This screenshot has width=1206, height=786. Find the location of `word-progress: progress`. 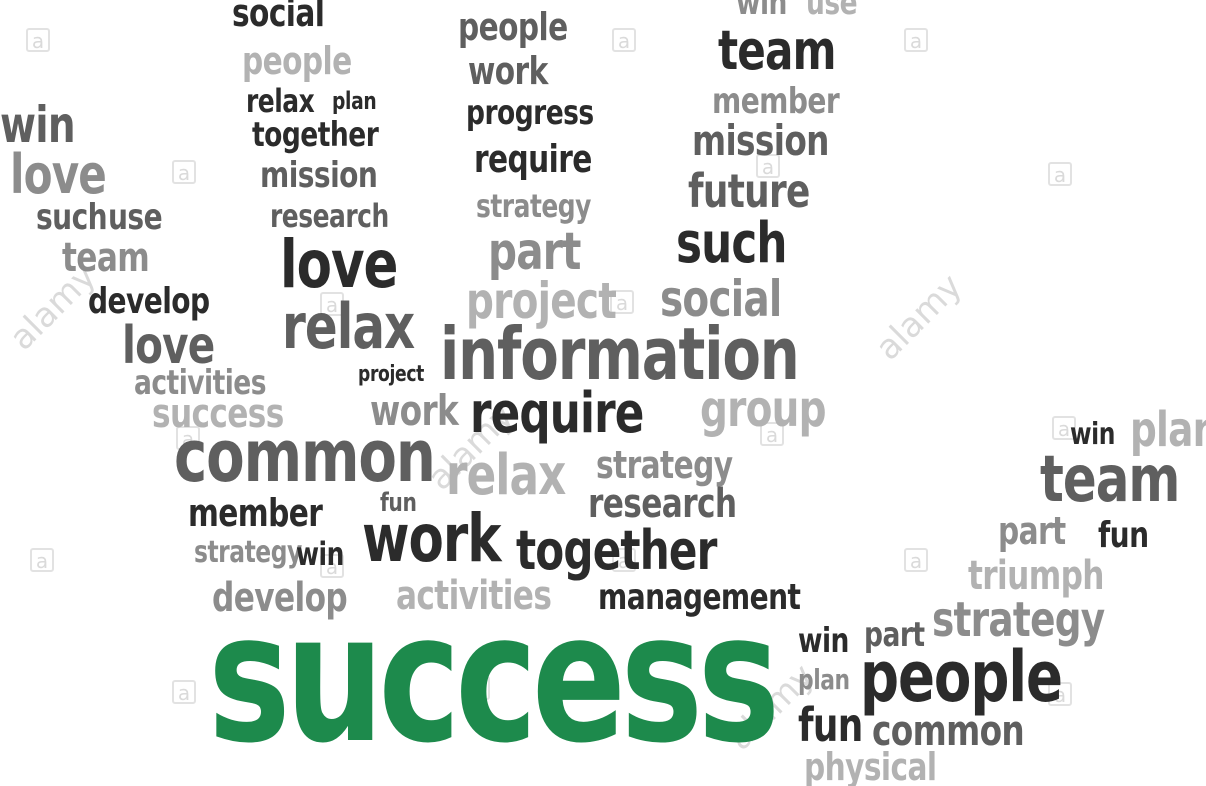

word-progress: progress is located at coordinates (530, 113).